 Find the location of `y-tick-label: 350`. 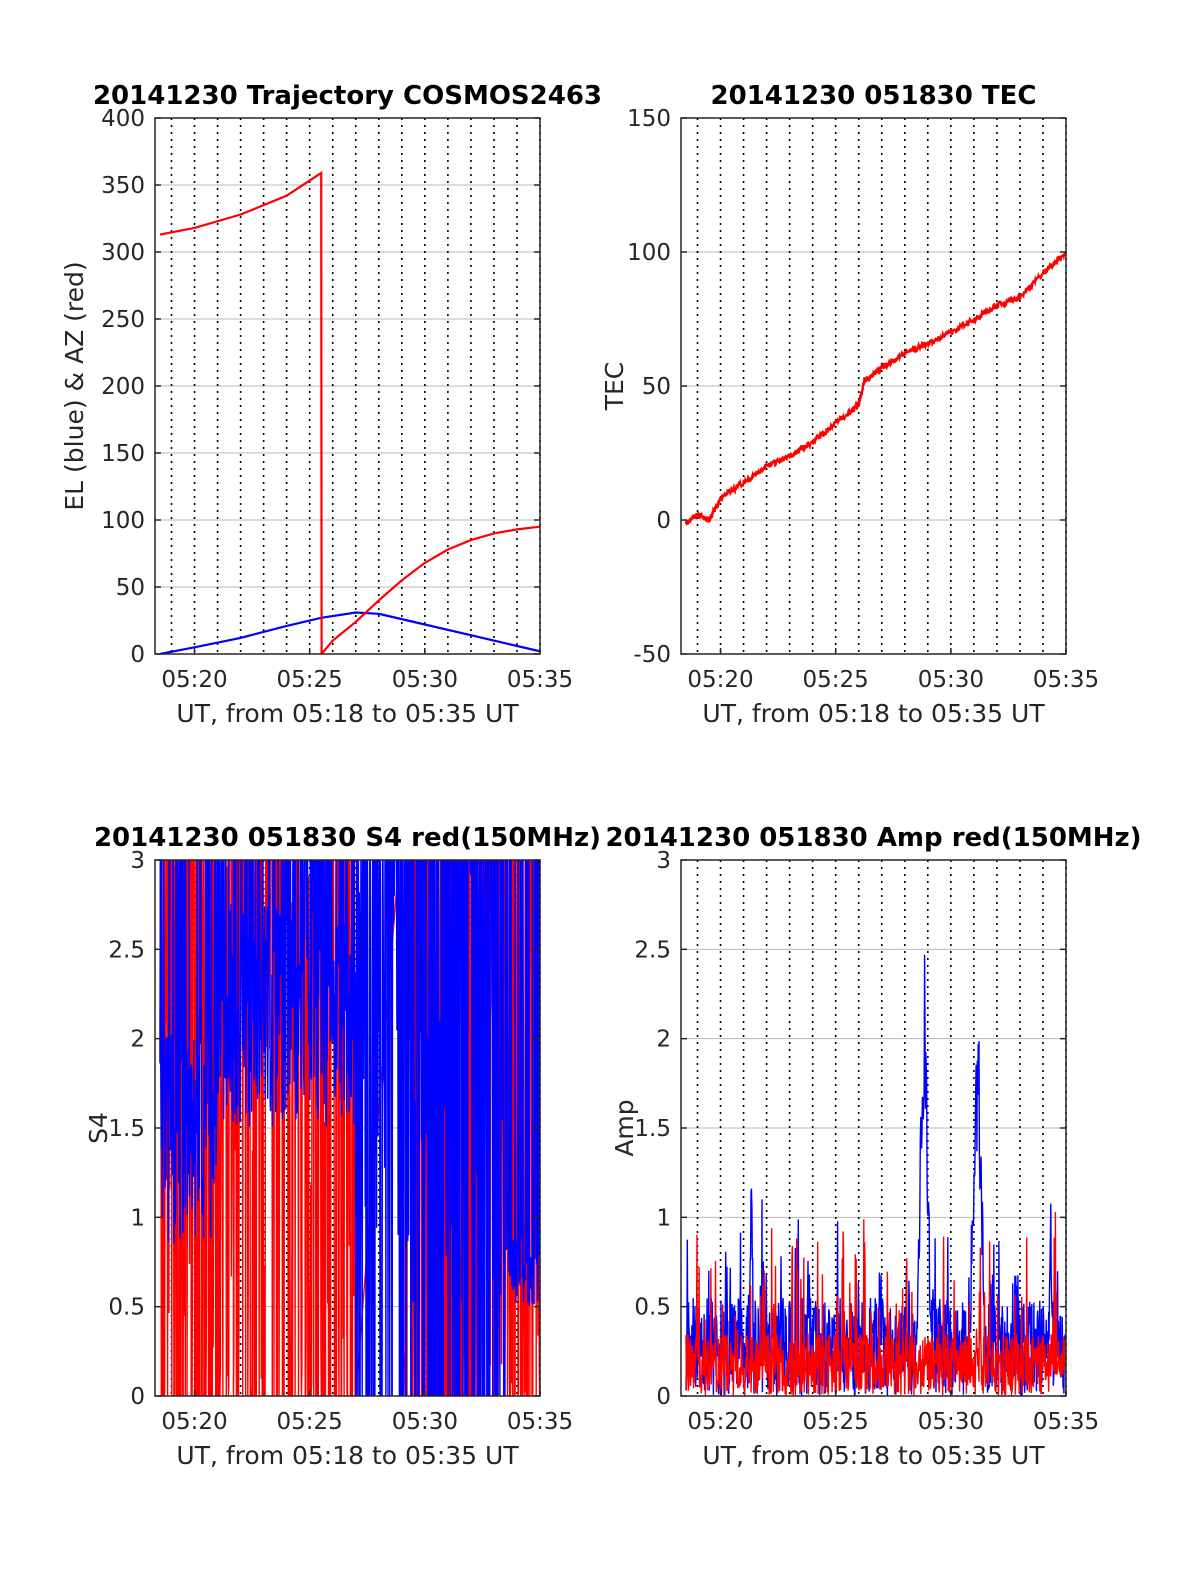

y-tick-label: 350 is located at coordinates (123, 186).